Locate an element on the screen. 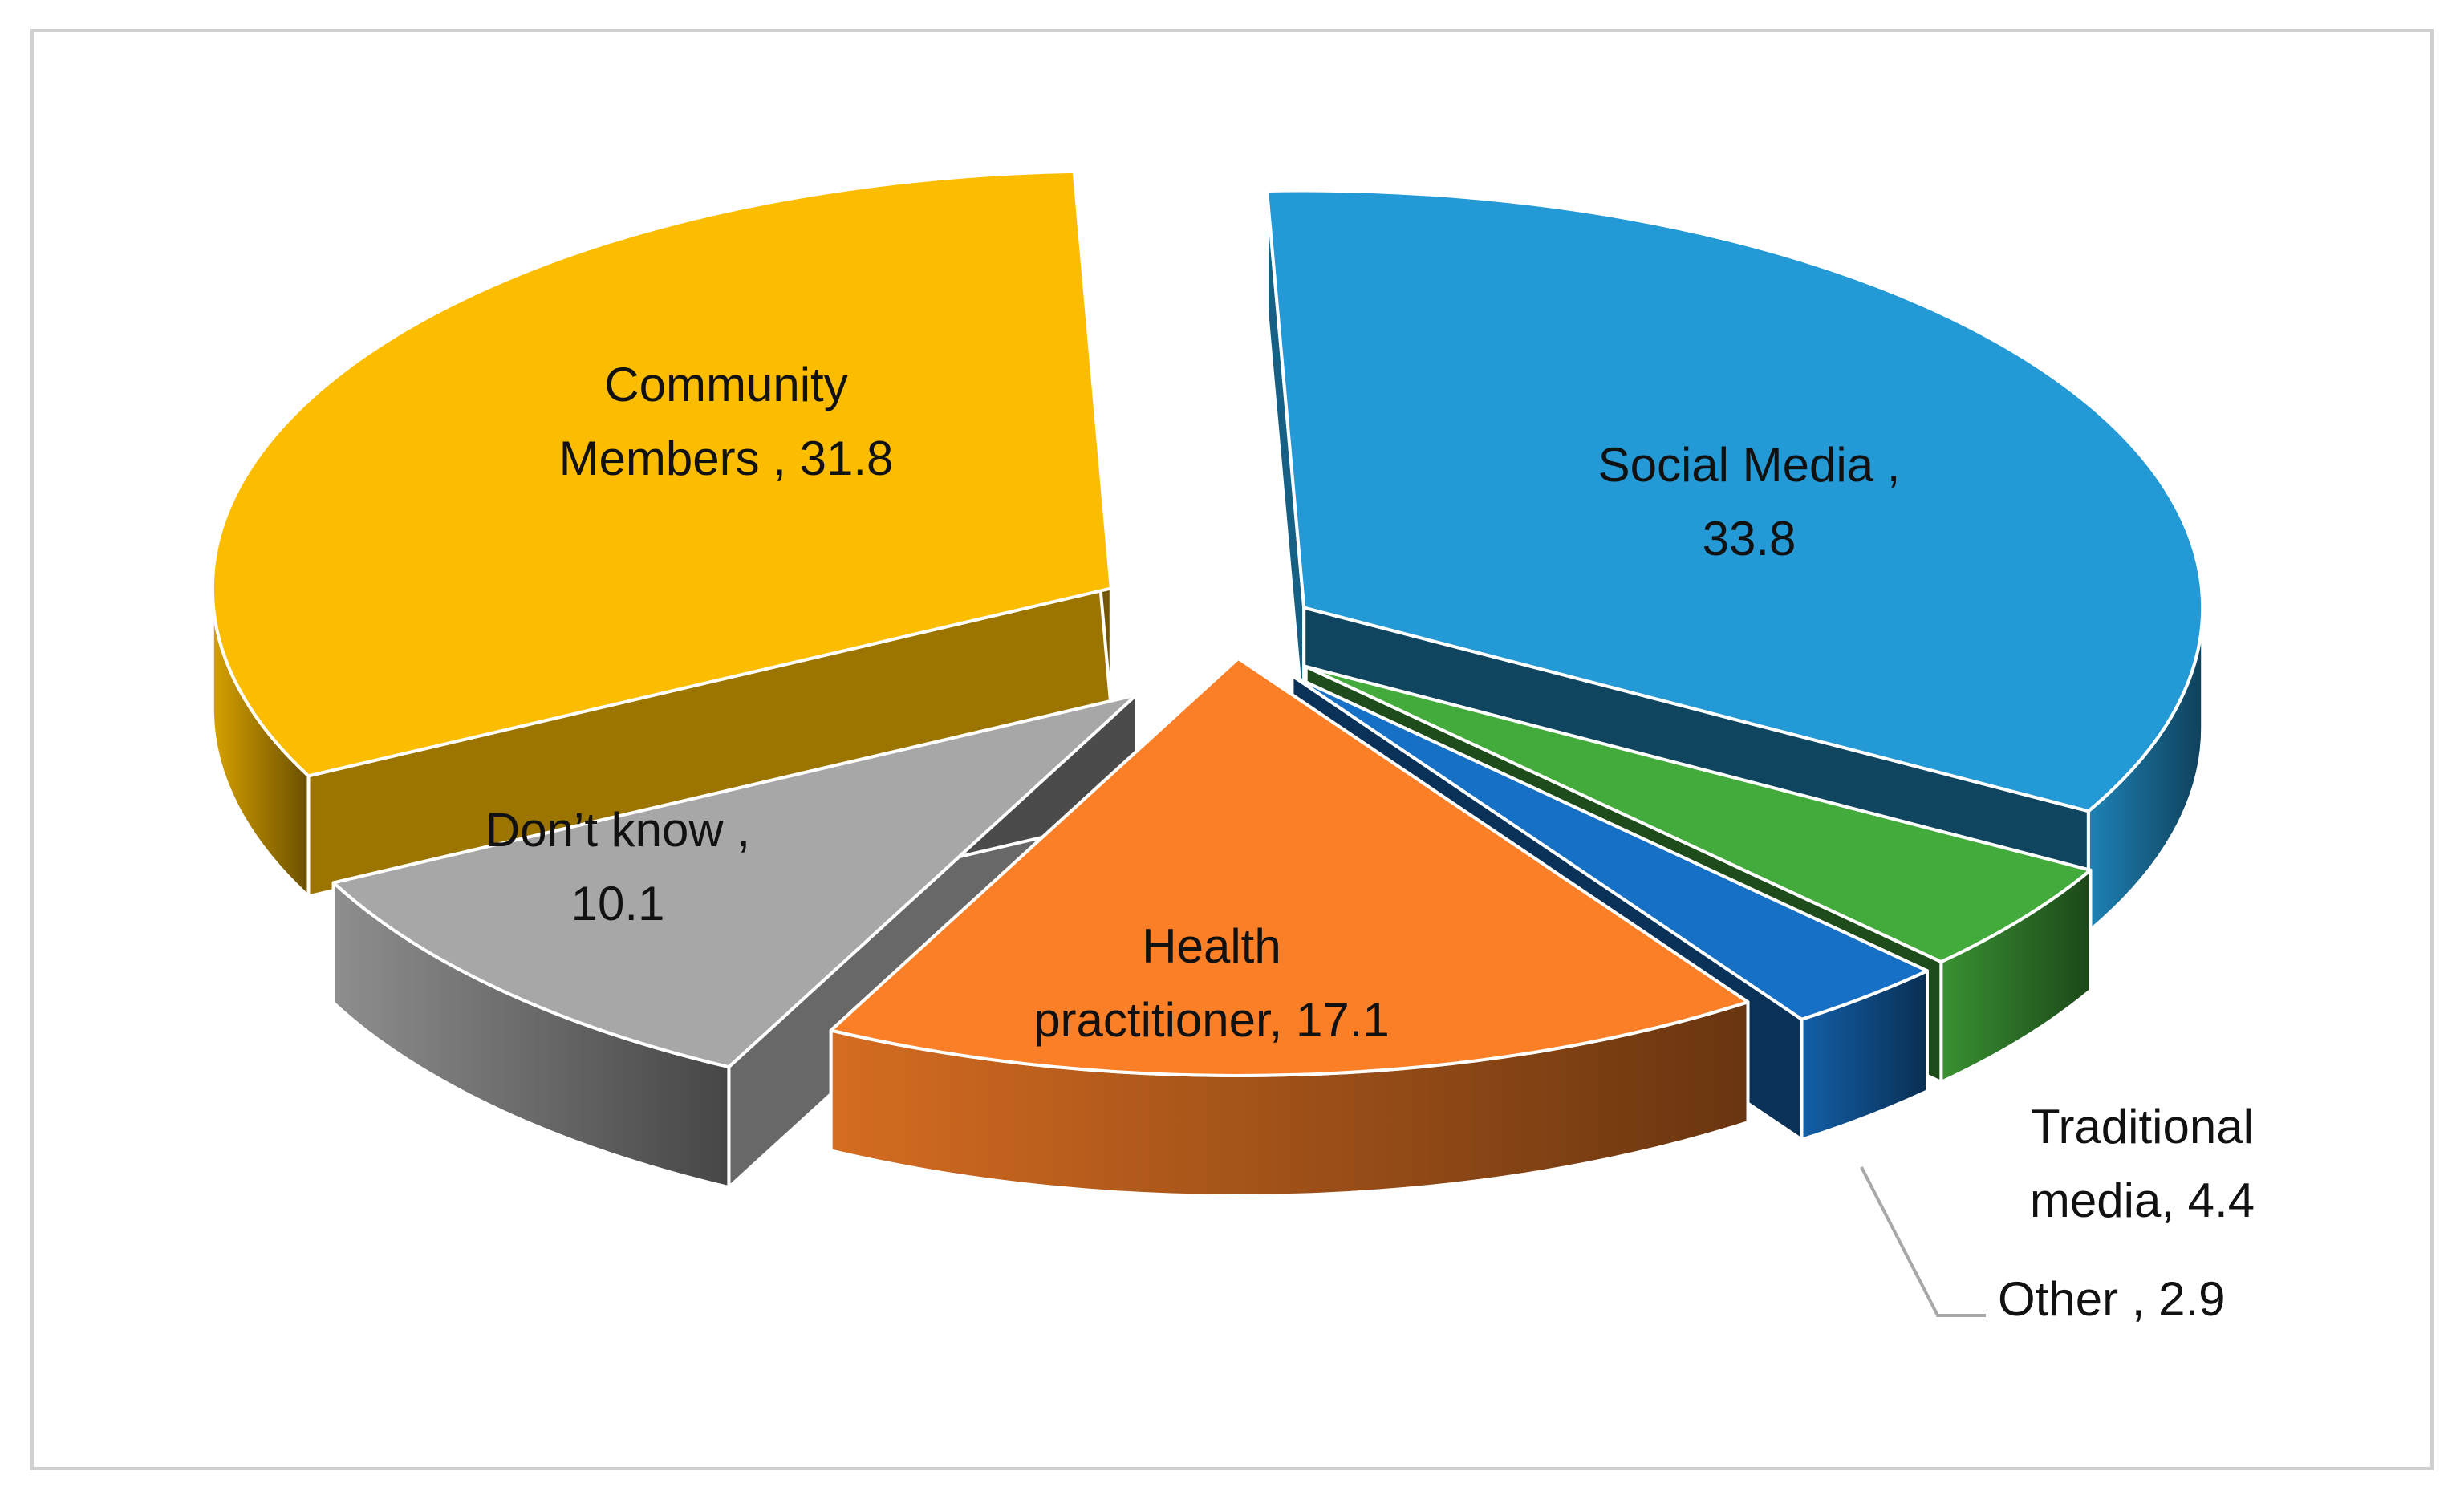 The width and height of the screenshot is (2464, 1504). slice-label-don-t-know: Don’t know , 10.1 is located at coordinates (617, 866).